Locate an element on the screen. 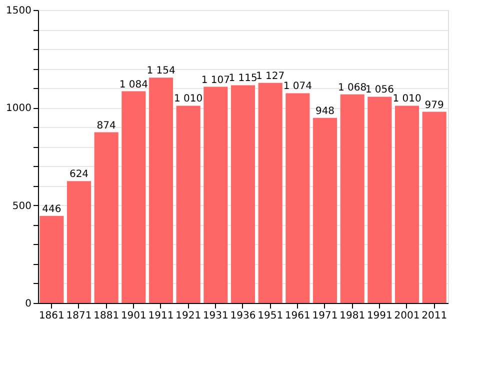 This screenshot has height=373, width=488. data-label: 1 056 is located at coordinates (379, 90).